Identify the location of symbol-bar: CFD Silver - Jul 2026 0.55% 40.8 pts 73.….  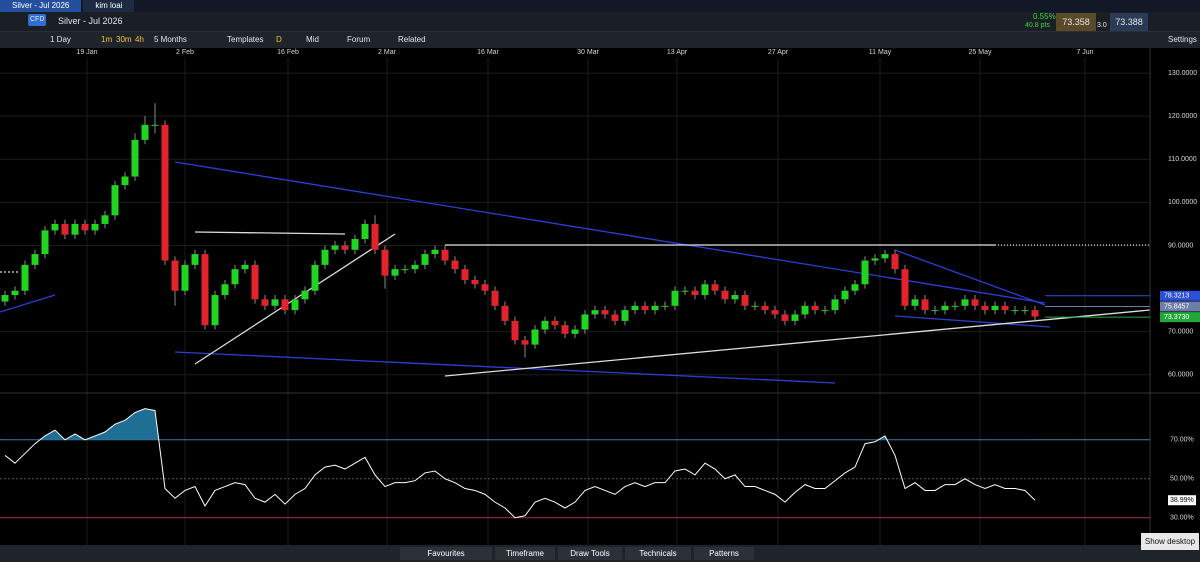
(600, 22).